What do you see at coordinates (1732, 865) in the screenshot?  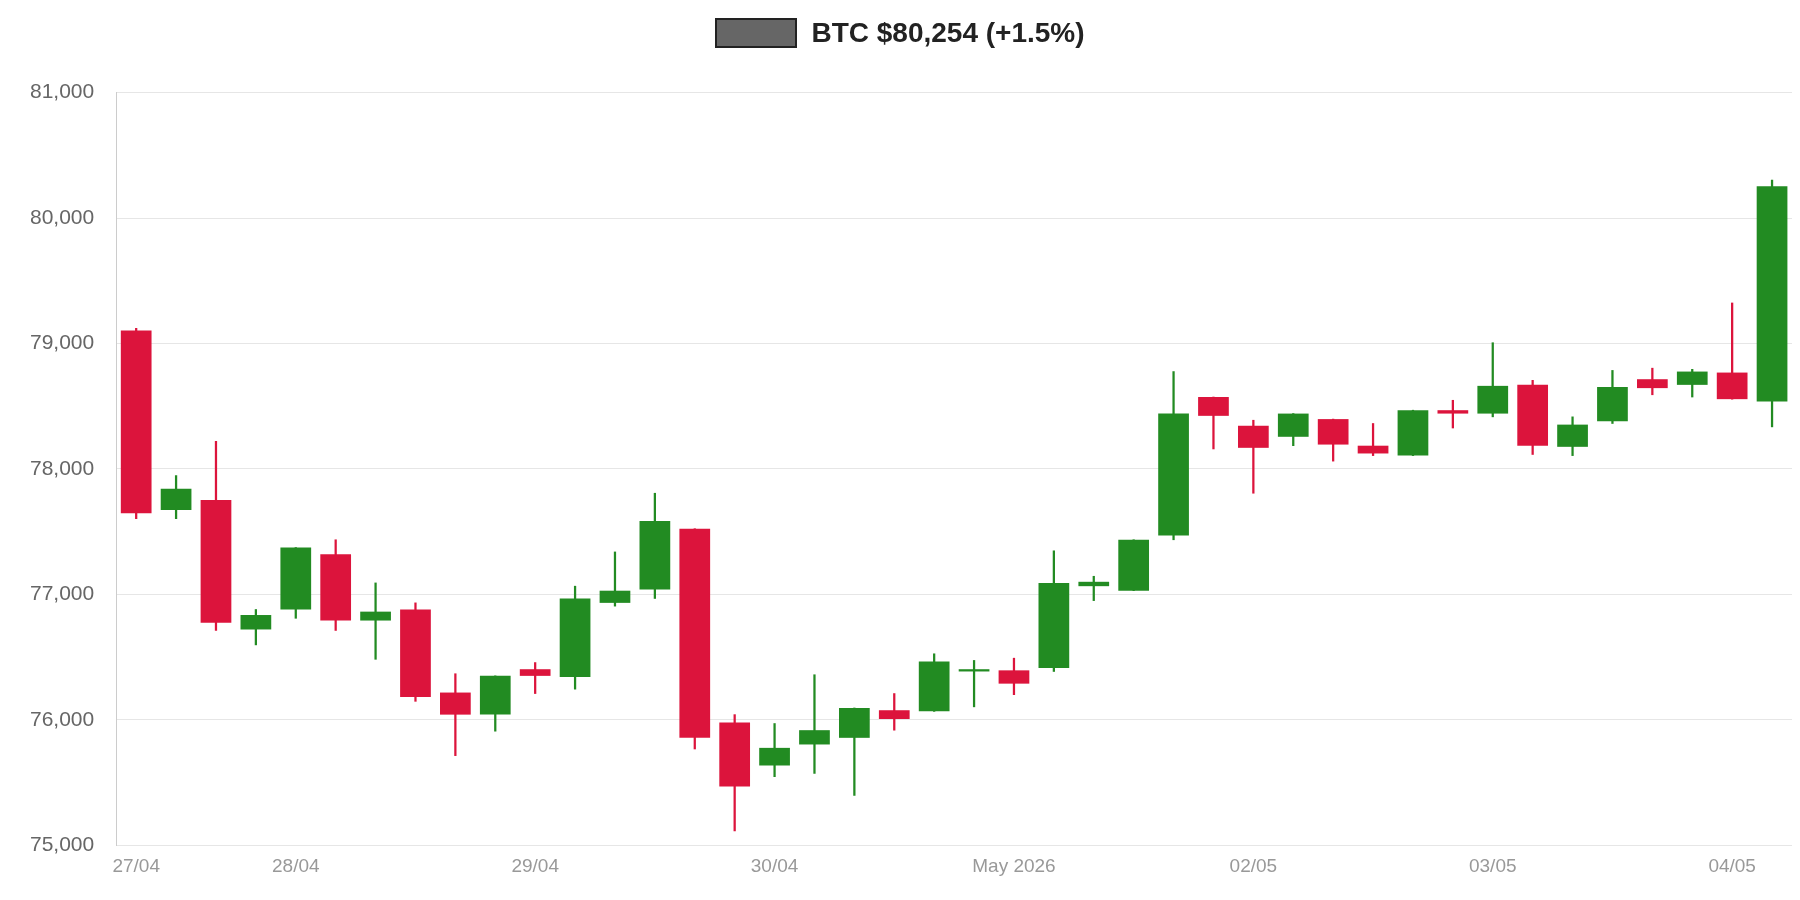 I see `x-tick-label: 04/05` at bounding box center [1732, 865].